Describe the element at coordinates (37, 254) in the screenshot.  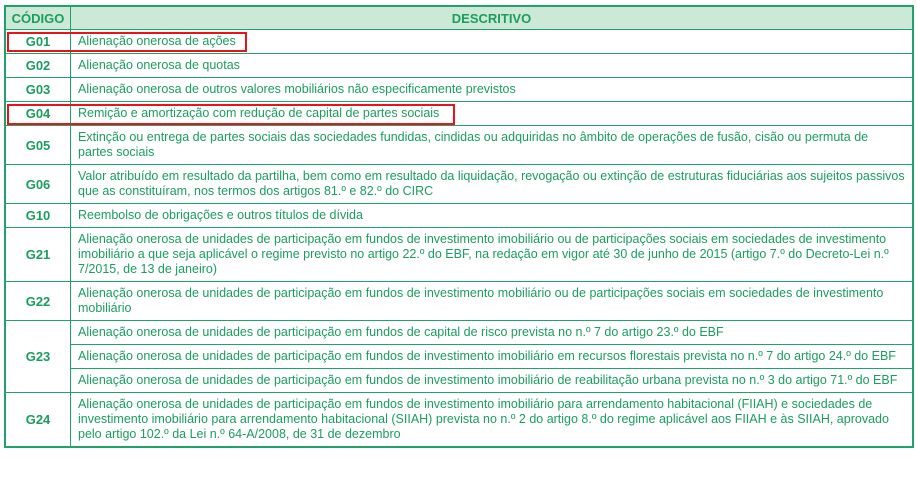
I see `row-code: G21` at that location.